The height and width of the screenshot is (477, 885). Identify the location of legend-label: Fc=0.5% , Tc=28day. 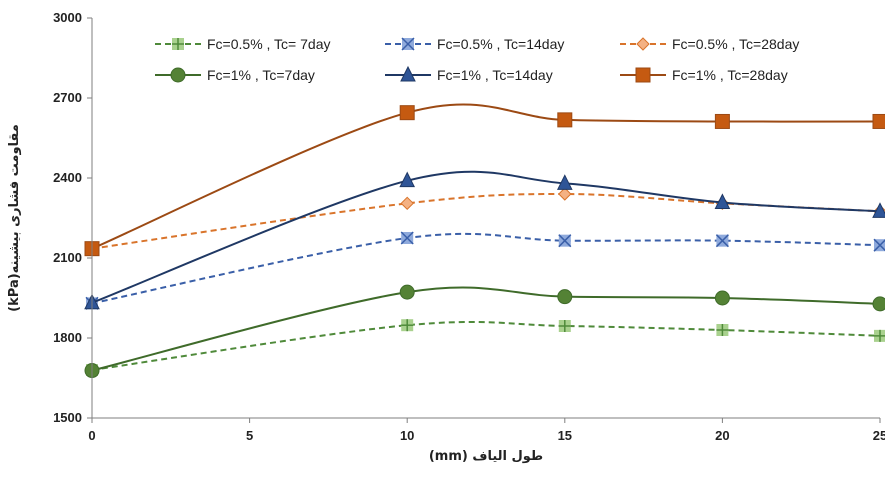
(735, 44).